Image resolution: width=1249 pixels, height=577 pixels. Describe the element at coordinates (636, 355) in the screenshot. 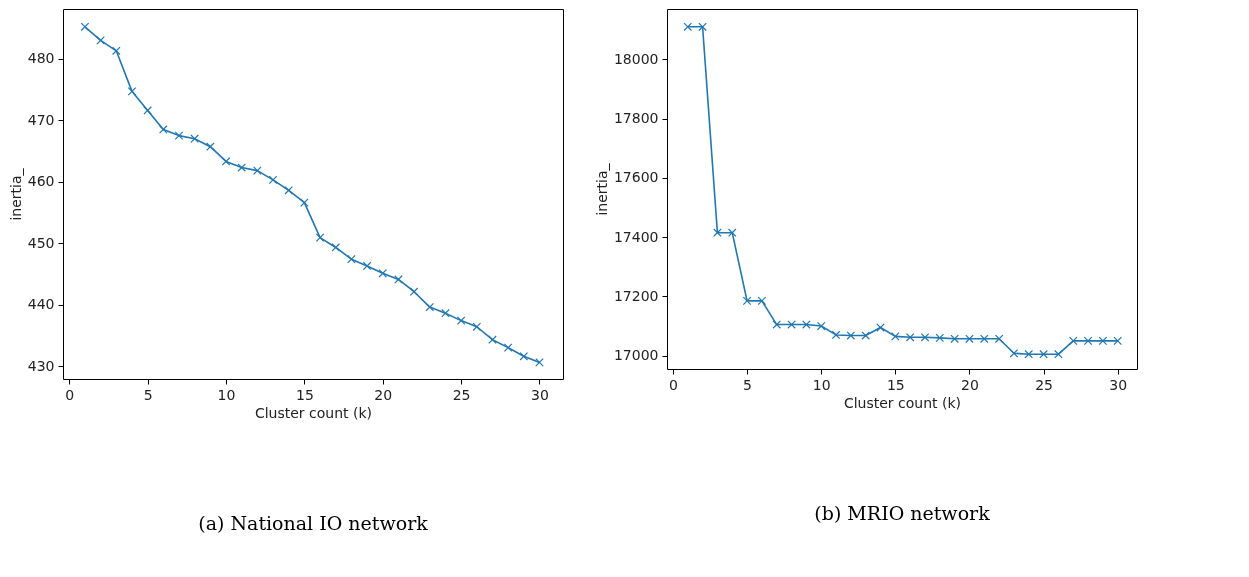

I see `y-tick-label: 17000` at that location.